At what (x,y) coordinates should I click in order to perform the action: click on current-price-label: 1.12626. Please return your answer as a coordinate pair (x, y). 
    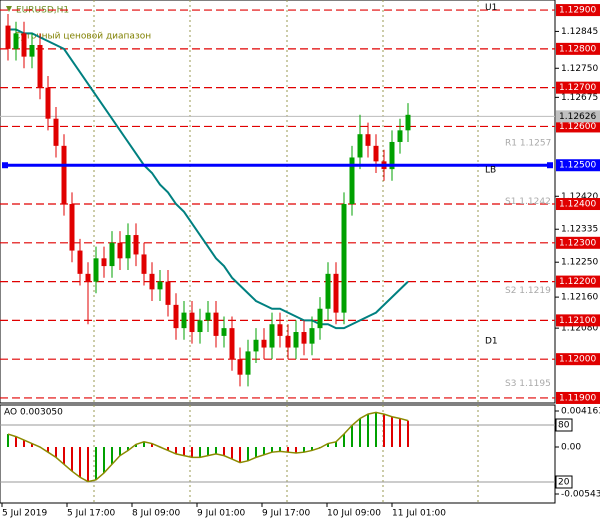
    Looking at the image, I should click on (577, 117).